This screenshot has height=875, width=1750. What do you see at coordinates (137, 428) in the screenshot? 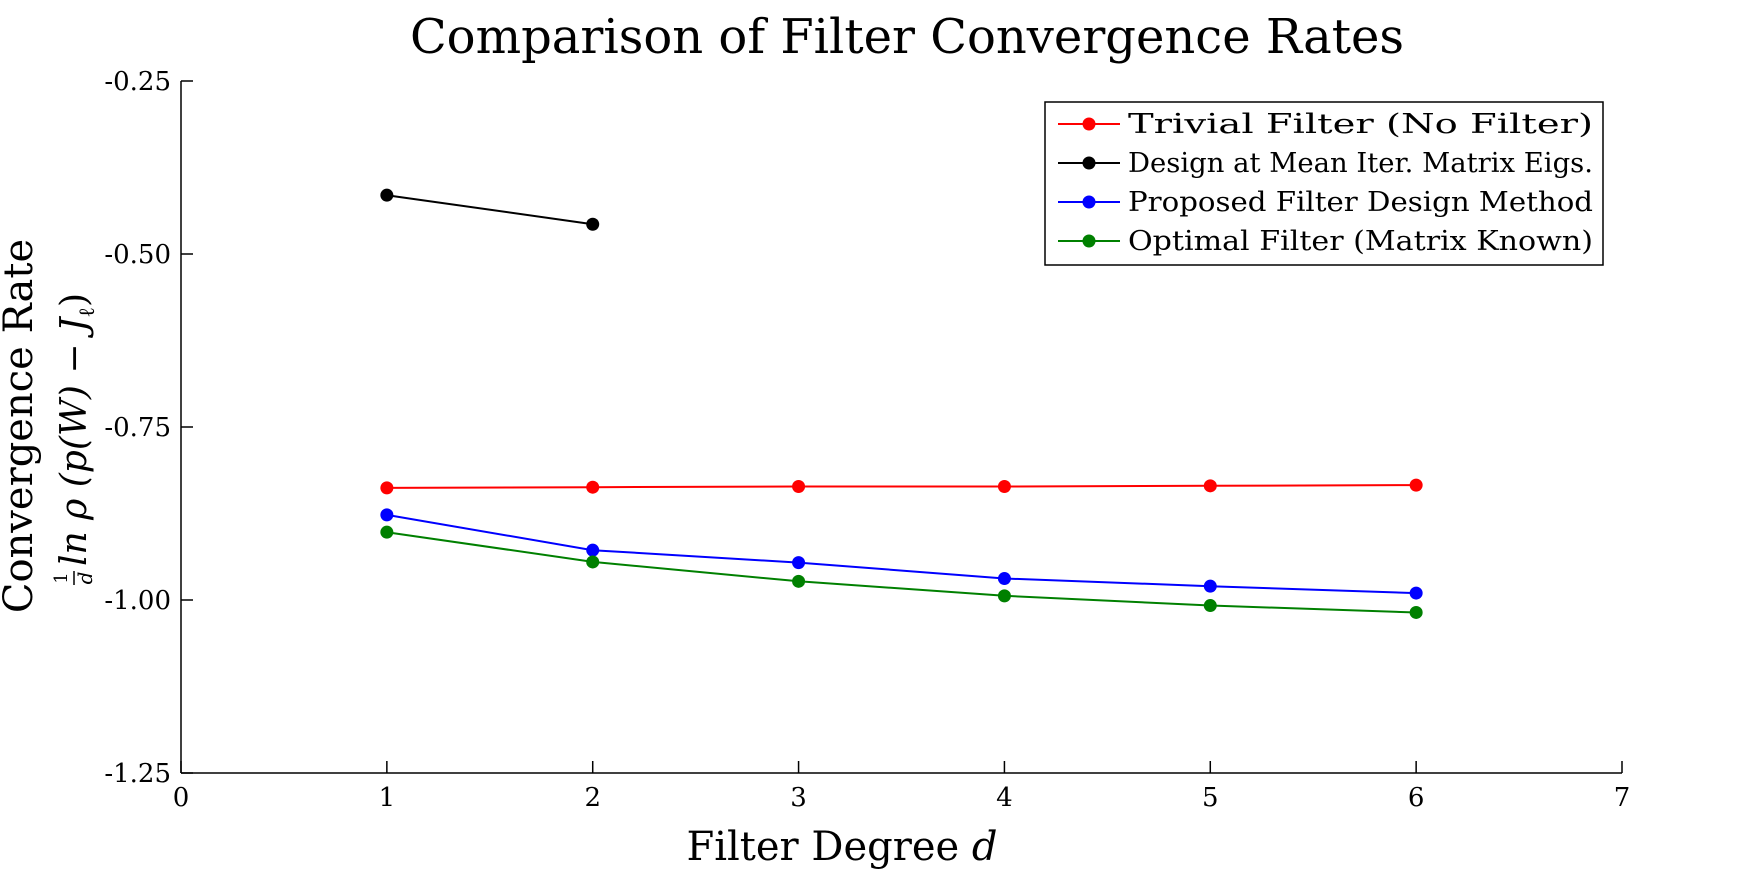
I see `y-tick-label: -0.75` at bounding box center [137, 428].